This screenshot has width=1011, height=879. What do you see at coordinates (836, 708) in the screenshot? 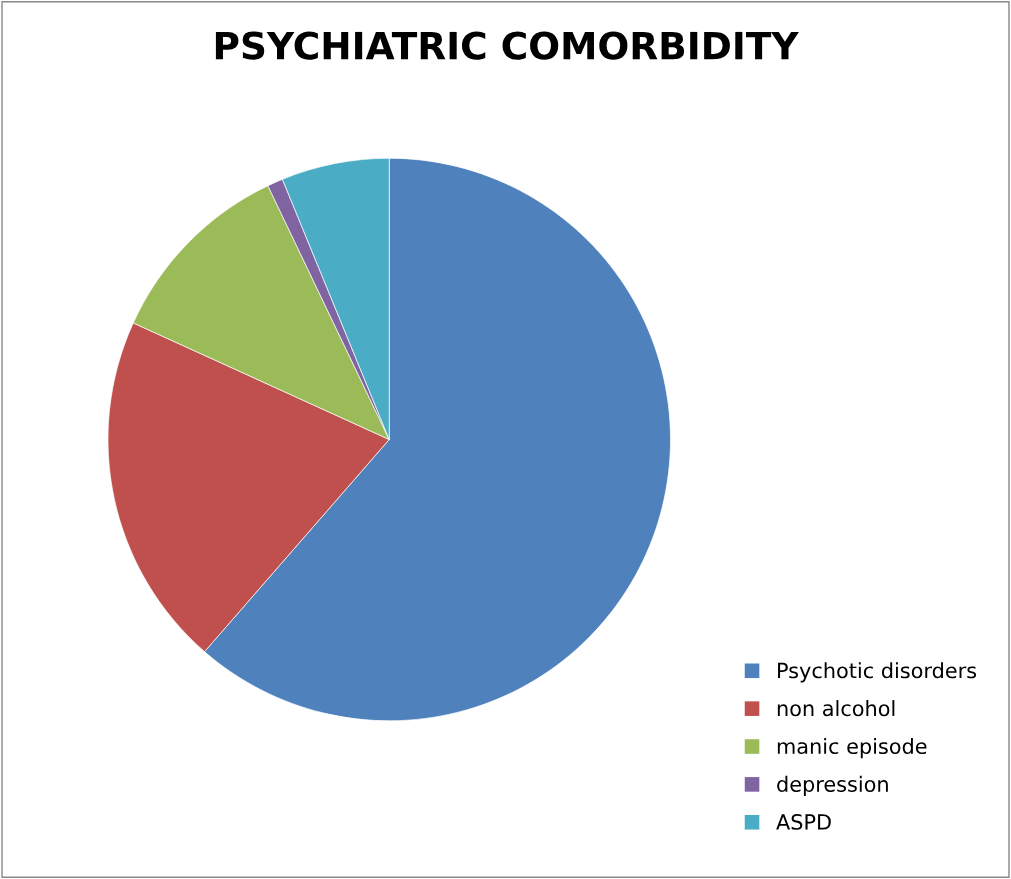
I see `legend-label: non alcohol` at bounding box center [836, 708].